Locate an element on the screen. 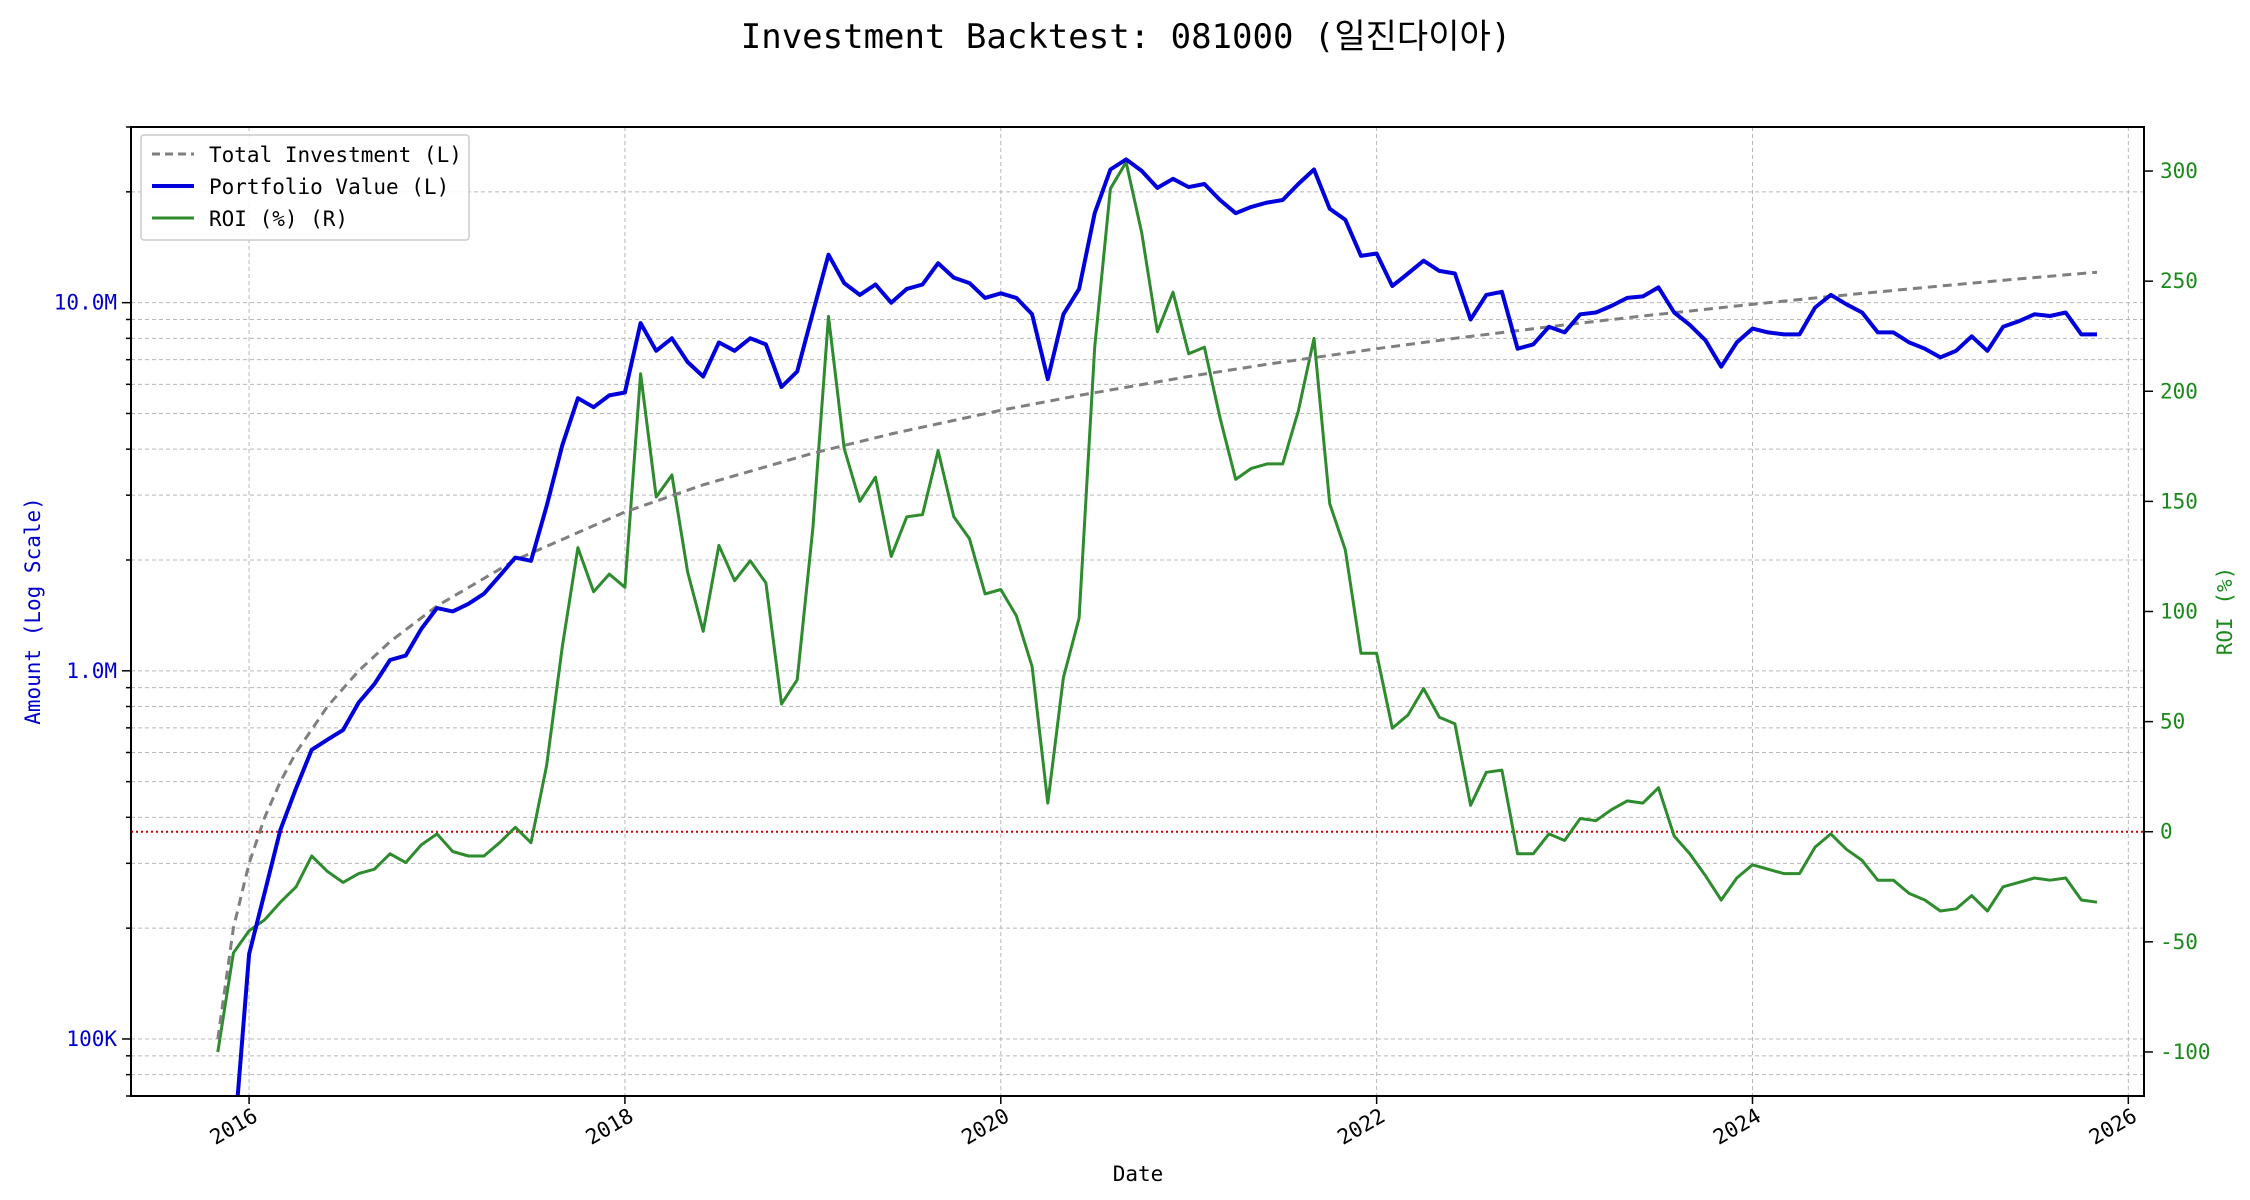 The image size is (2250, 1200). y-right-tick-label: 0 is located at coordinates (2166, 832).